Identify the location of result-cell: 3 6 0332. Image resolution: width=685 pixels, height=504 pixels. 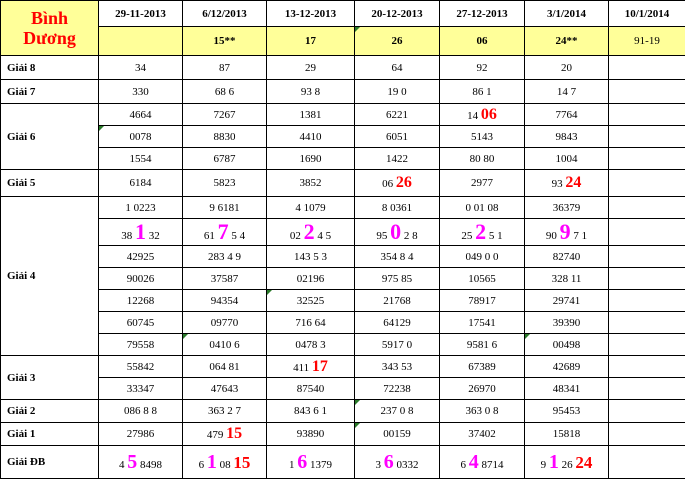
(397, 462).